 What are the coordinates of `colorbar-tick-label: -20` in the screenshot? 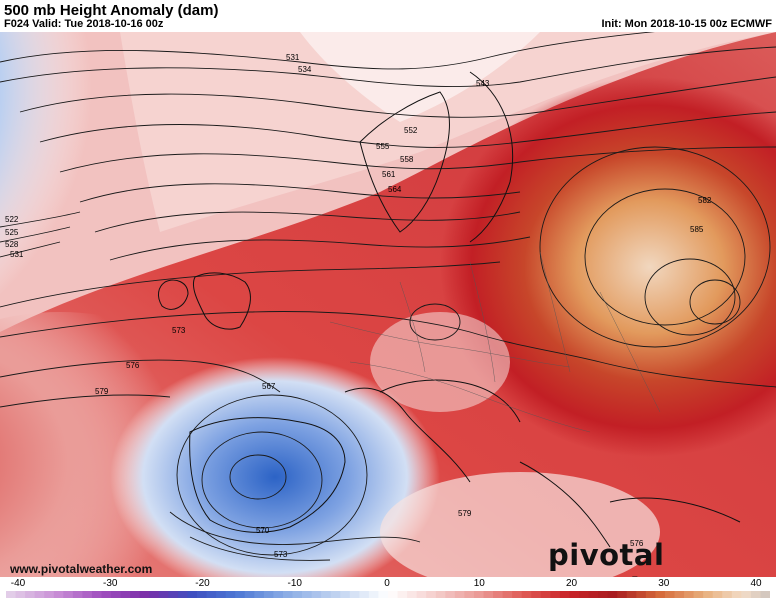 It's located at (202, 583).